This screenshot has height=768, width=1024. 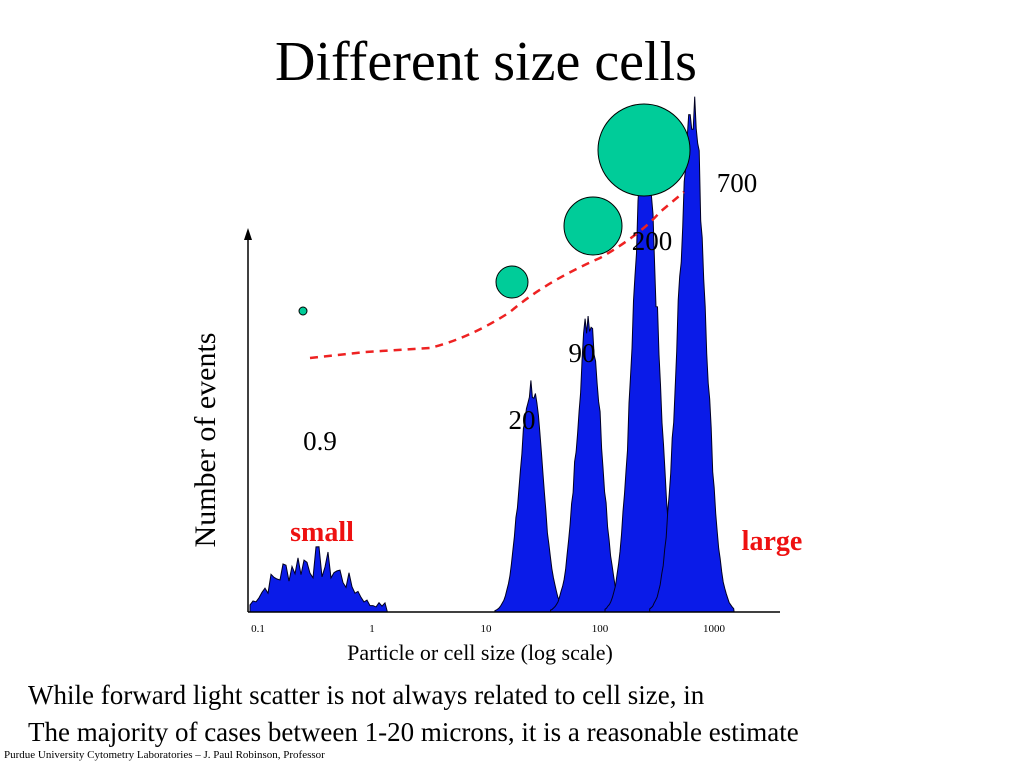 I want to click on x-tick-label: 10, so click(x=487, y=629).